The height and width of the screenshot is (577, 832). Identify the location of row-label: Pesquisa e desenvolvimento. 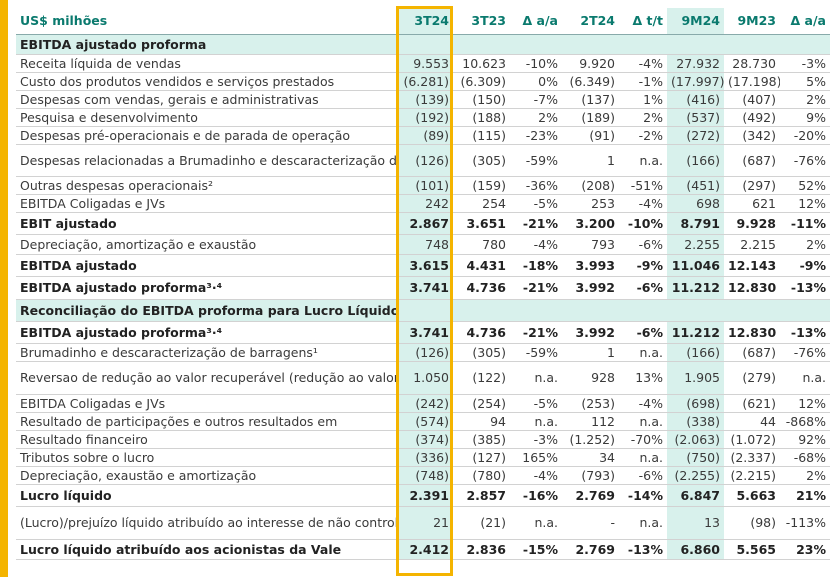
(206, 117).